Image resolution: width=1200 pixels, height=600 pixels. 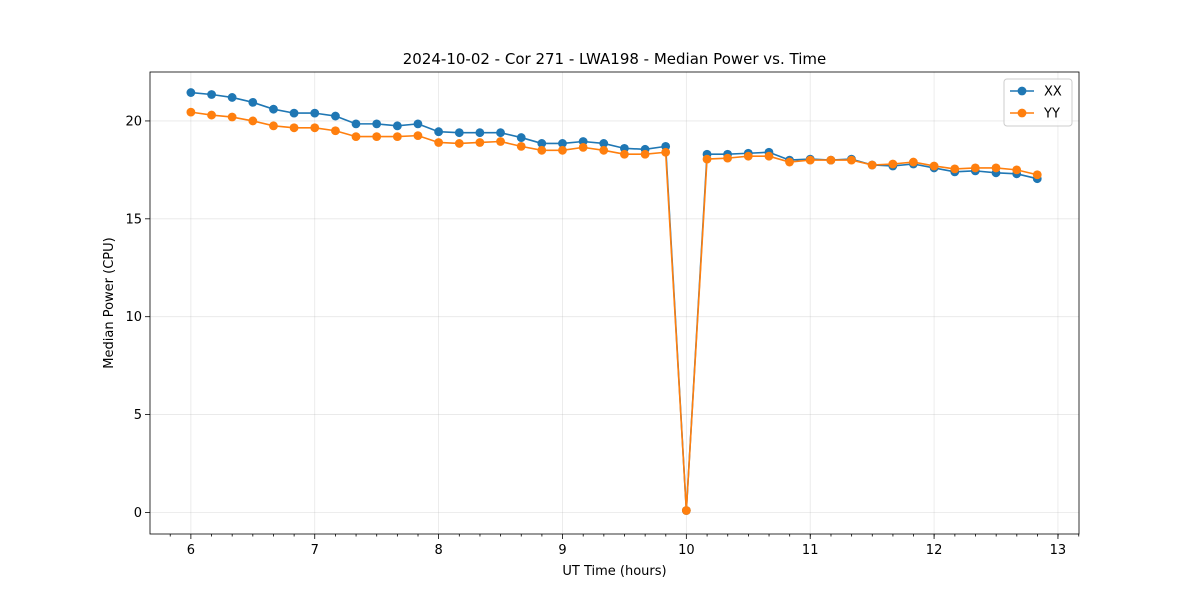 What do you see at coordinates (934, 550) in the screenshot?
I see `x-tick-label: 12` at bounding box center [934, 550].